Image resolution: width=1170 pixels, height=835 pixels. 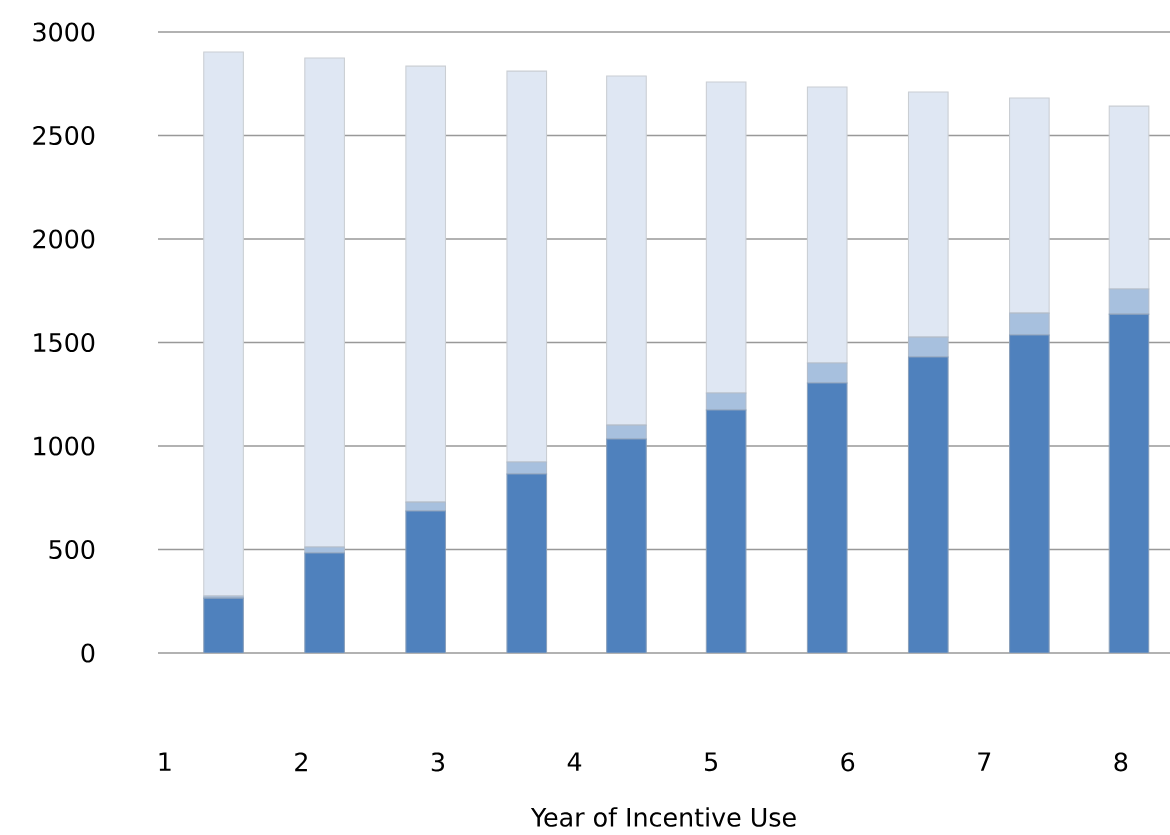 I want to click on y-tick-label: 1000, so click(x=64, y=446).